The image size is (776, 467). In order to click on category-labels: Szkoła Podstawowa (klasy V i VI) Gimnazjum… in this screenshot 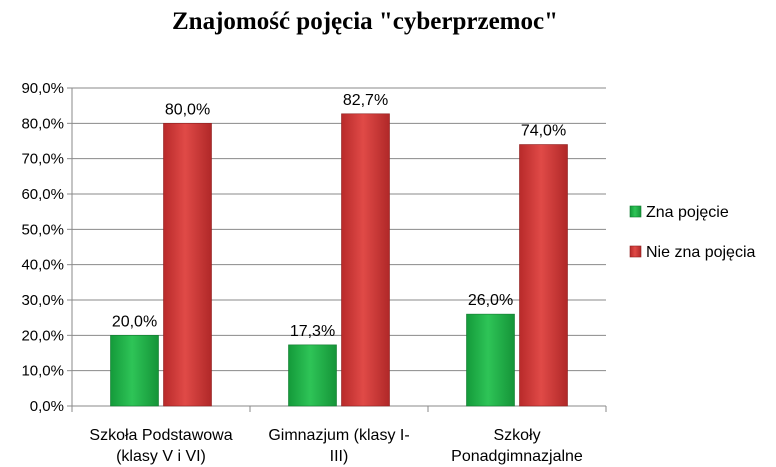, I will do `click(336, 446)`.